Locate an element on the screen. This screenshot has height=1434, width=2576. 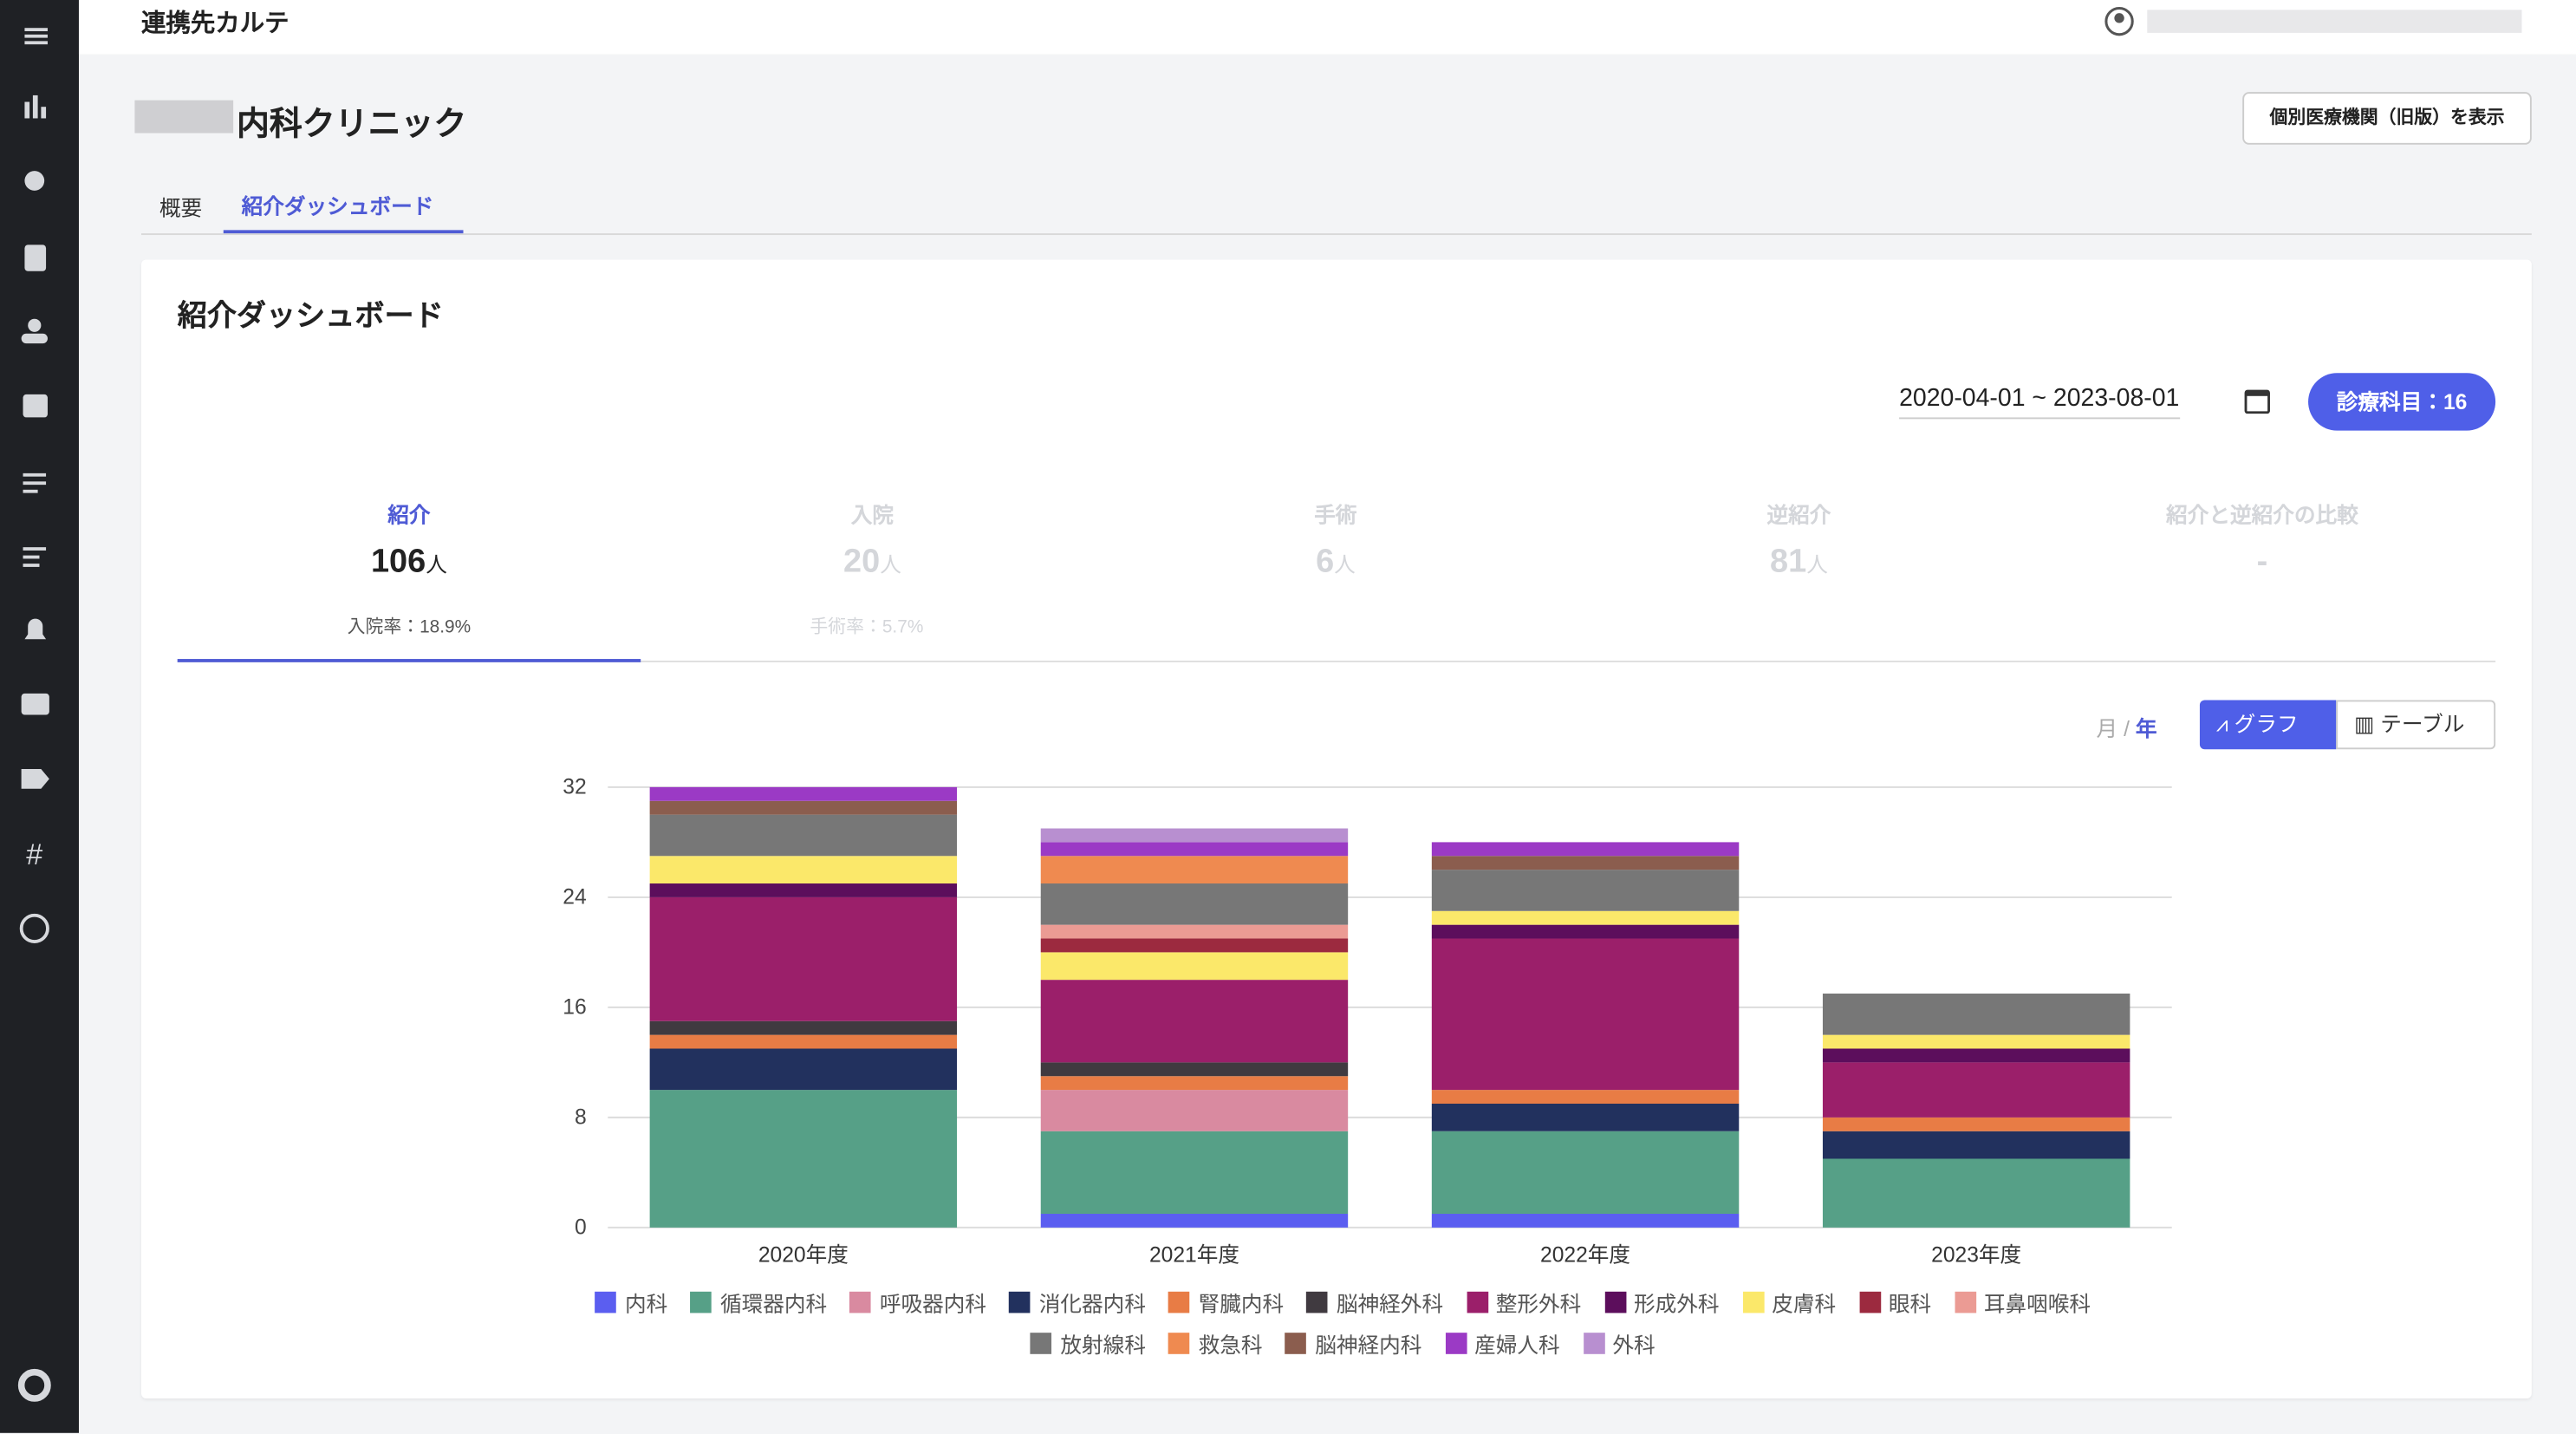
tag-icon is located at coordinates (35, 779).